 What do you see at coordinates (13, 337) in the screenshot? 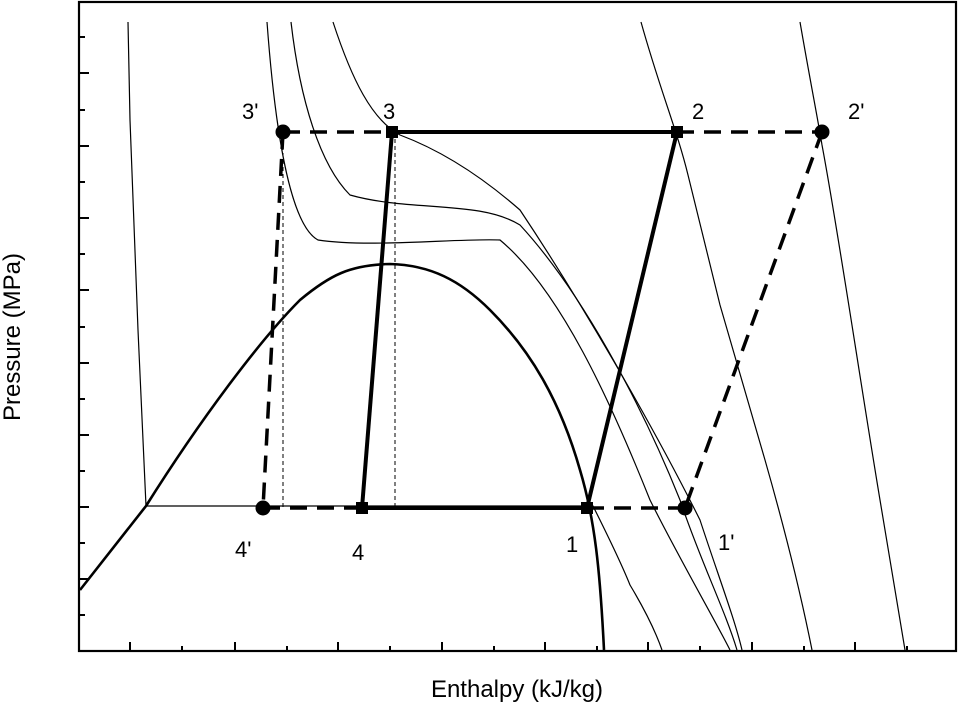
I see `y-axis-title: Pressure (MPa)` at bounding box center [13, 337].